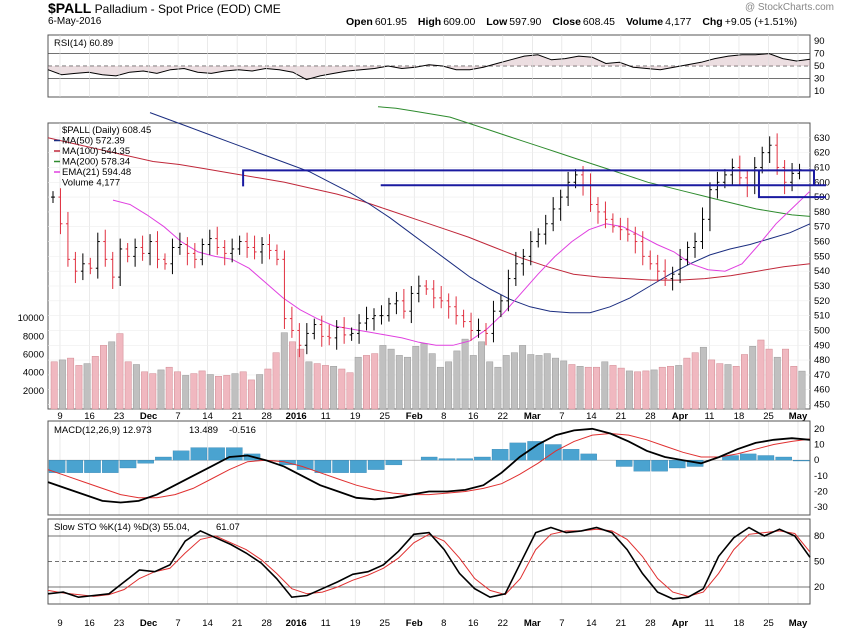 The image size is (850, 633). Describe the element at coordinates (816, 460) in the screenshot. I see `macd-tick-label: 0` at that location.